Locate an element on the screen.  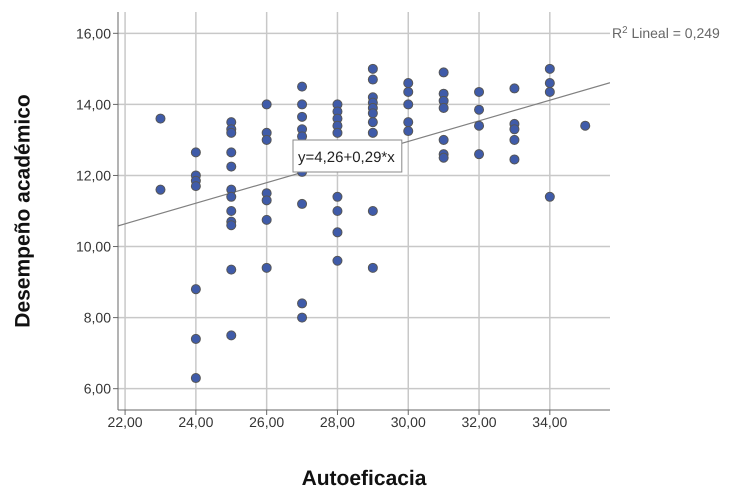
x-tick-label: 22,00 is located at coordinates (125, 422).